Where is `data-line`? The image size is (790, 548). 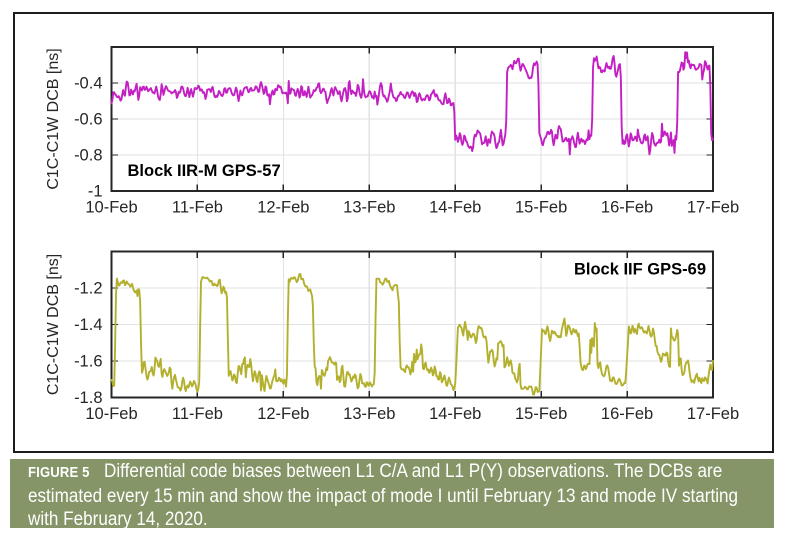 data-line is located at coordinates (412, 103).